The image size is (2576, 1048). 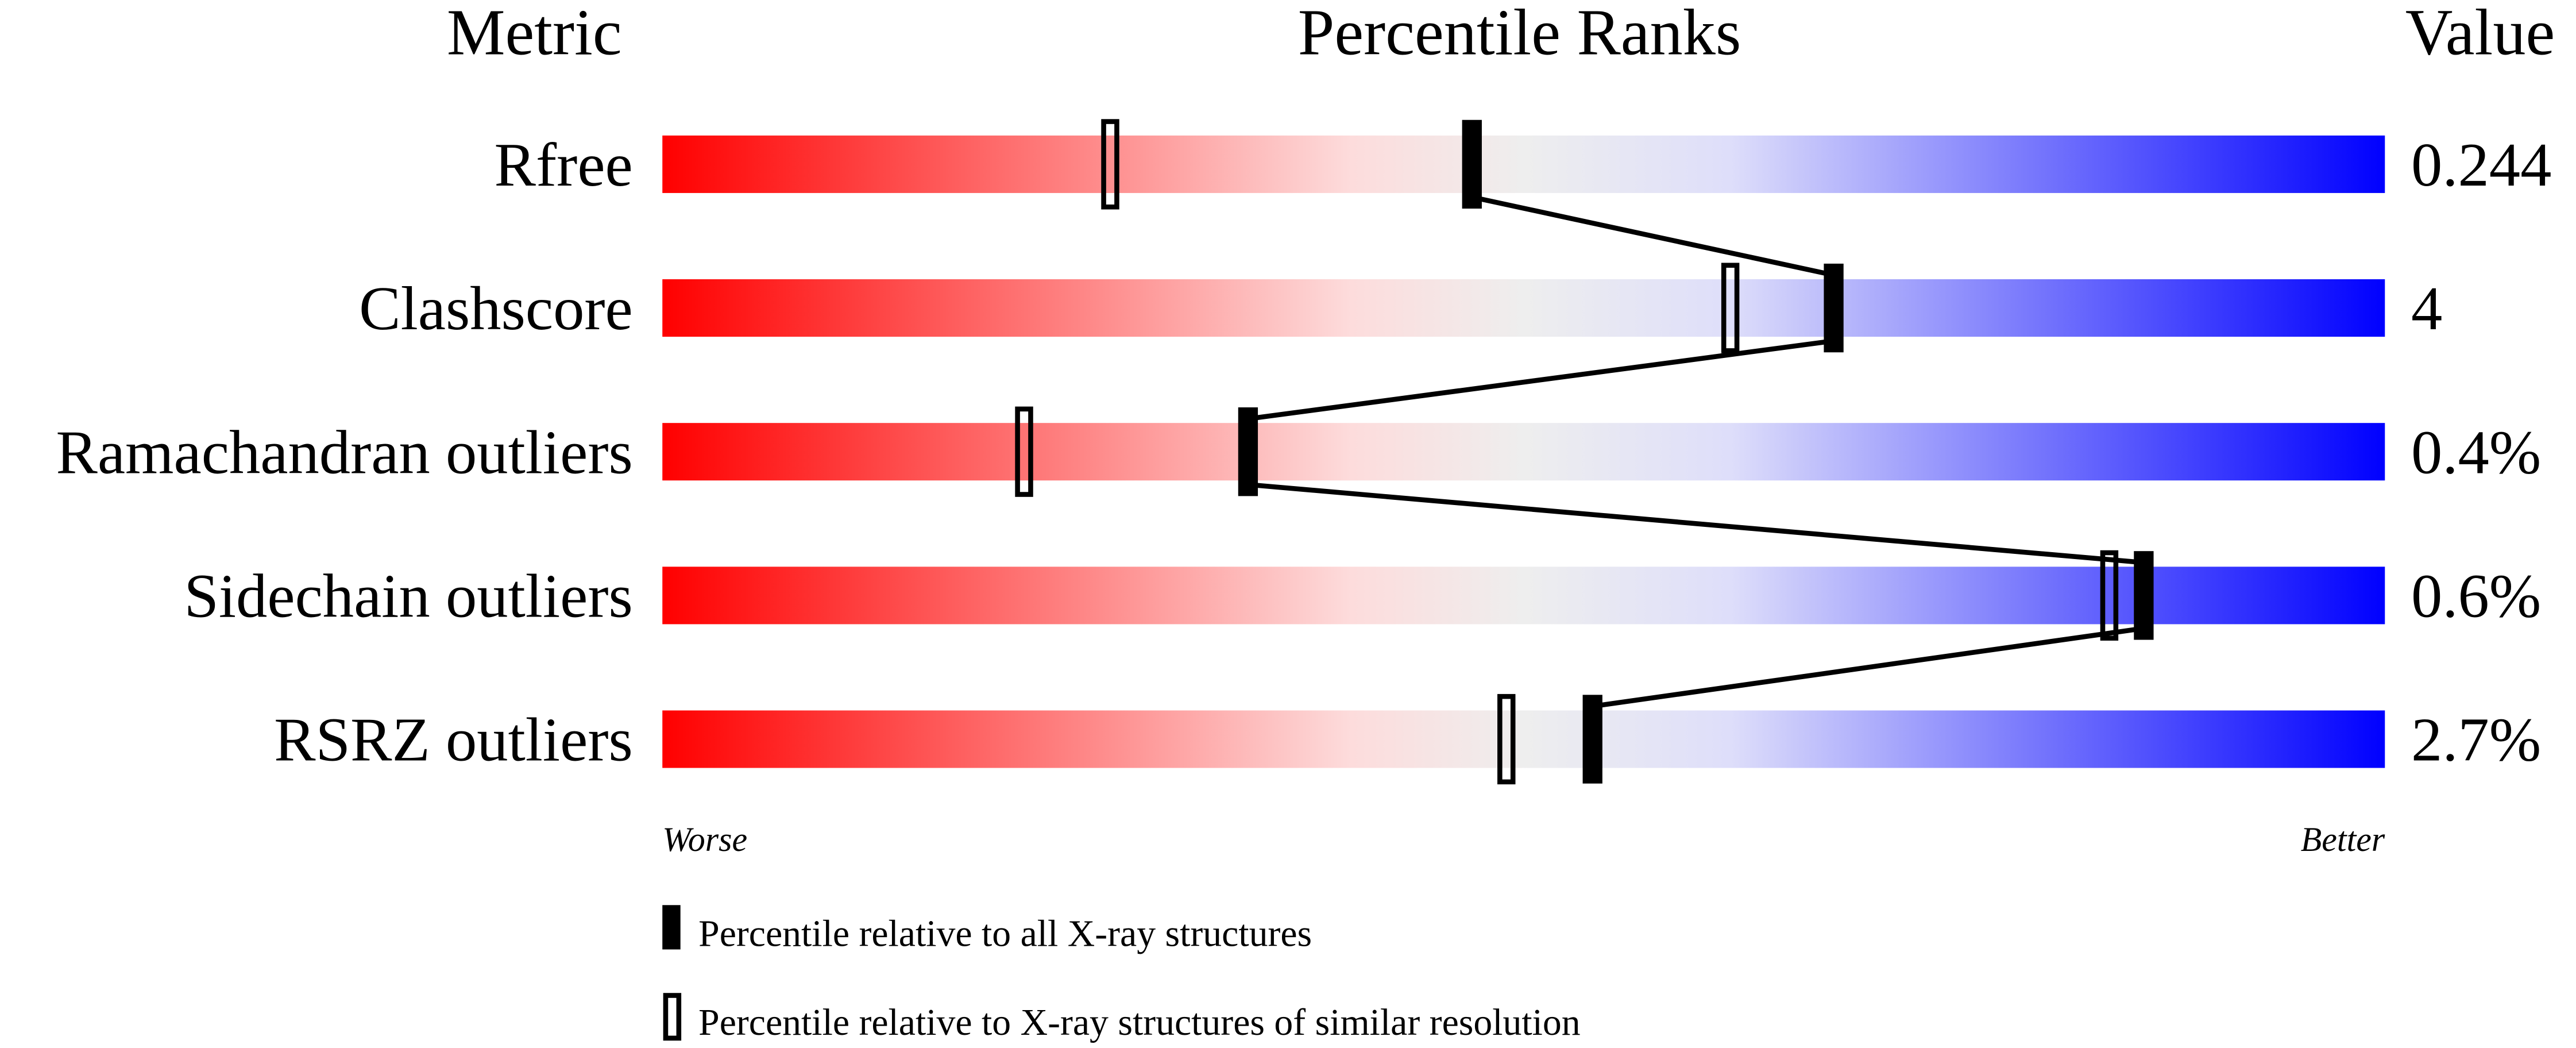 What do you see at coordinates (564, 164) in the screenshot?
I see `metric-label: Rfree` at bounding box center [564, 164].